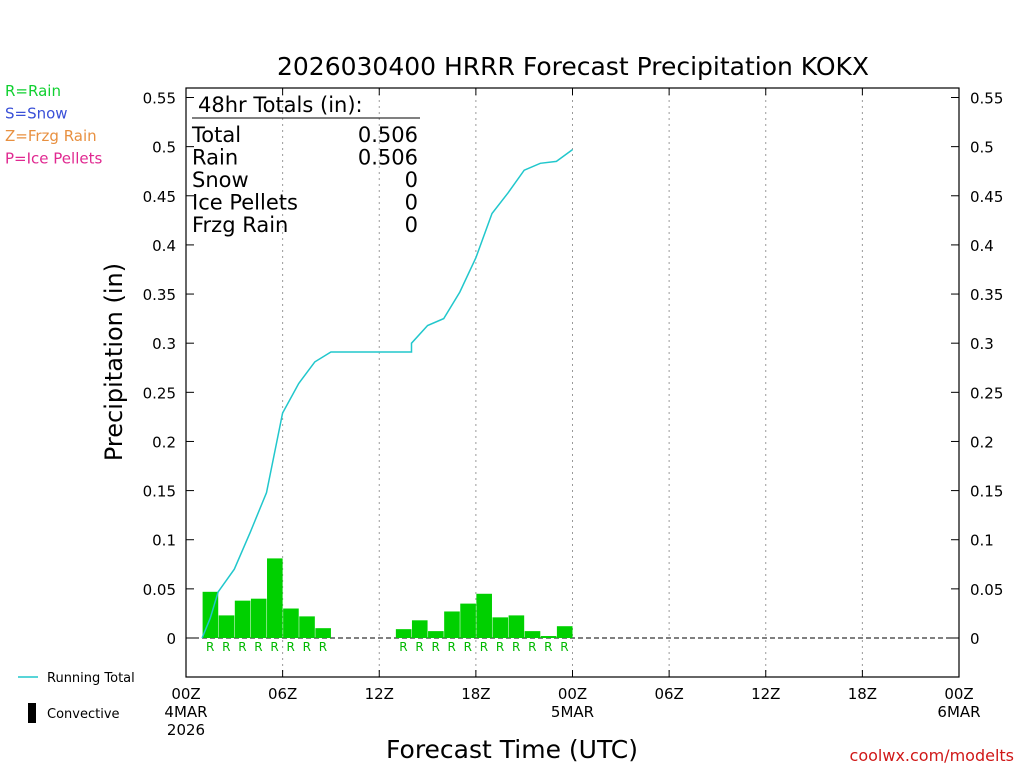 Image resolution: width=1024 pixels, height=768 pixels. I want to click on y-tick-label-right: 0.2, so click(982, 442).